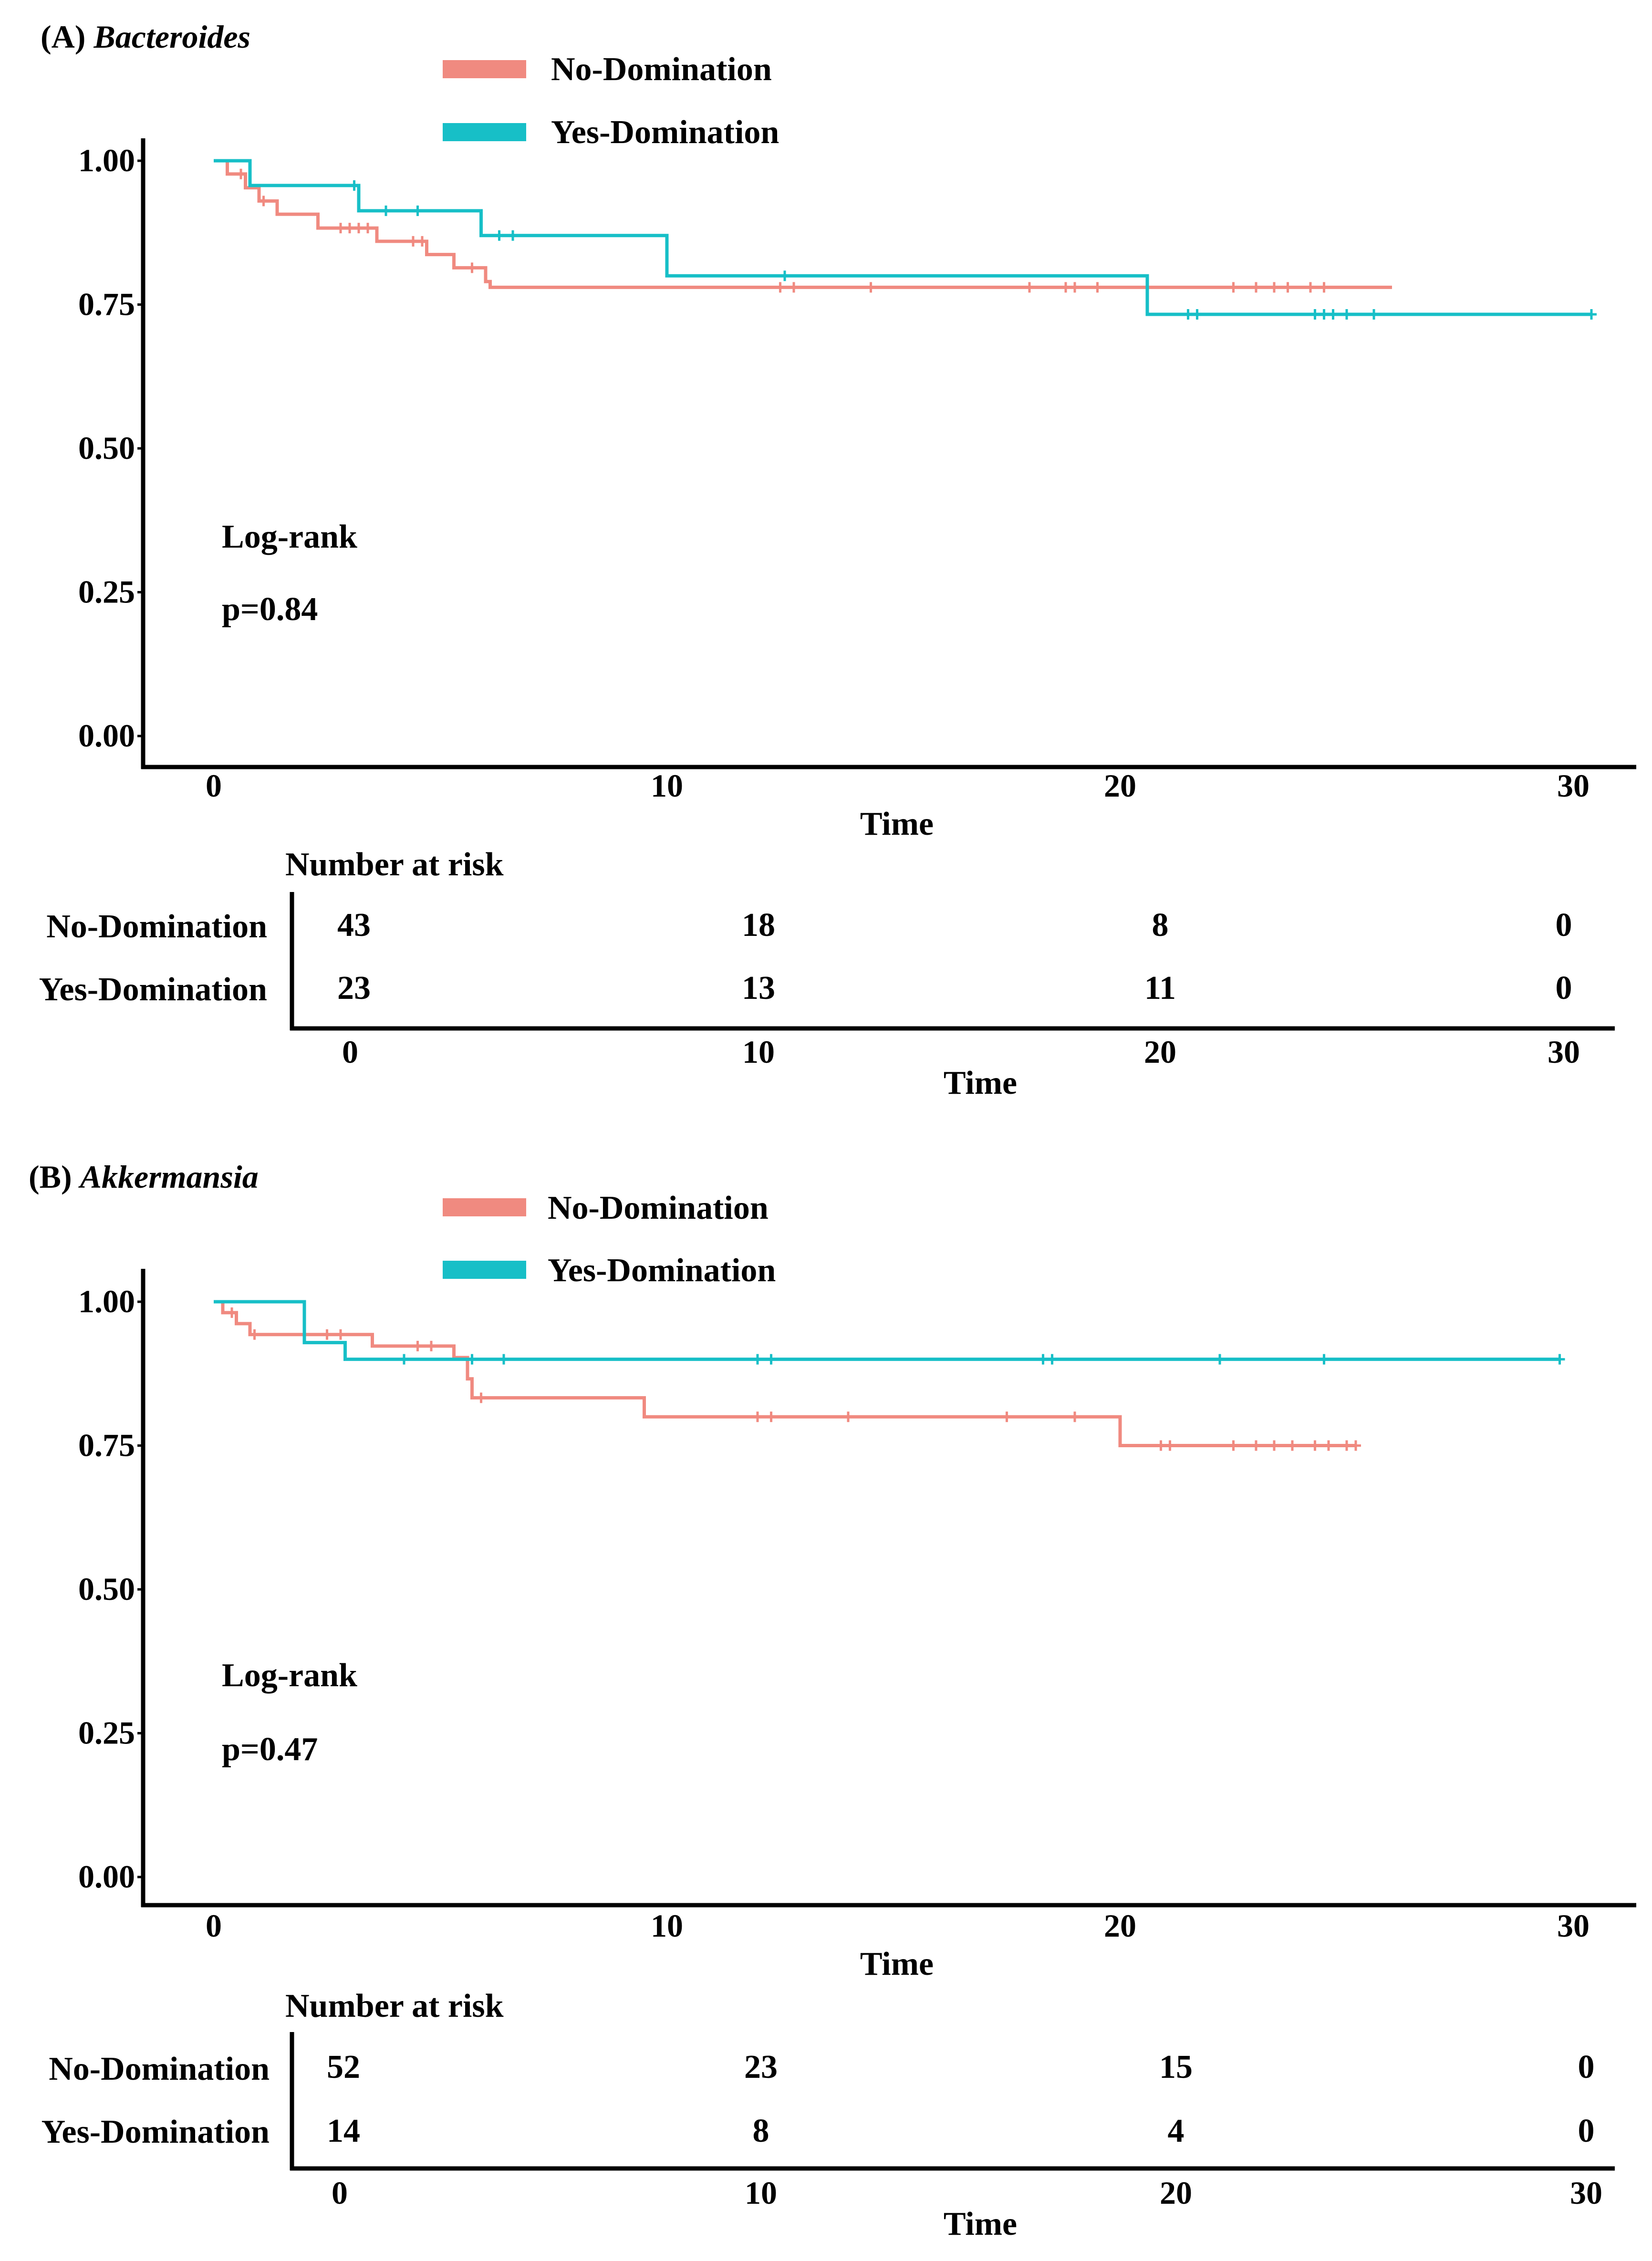  I want to click on x-tick-label: 20, so click(1120, 785).